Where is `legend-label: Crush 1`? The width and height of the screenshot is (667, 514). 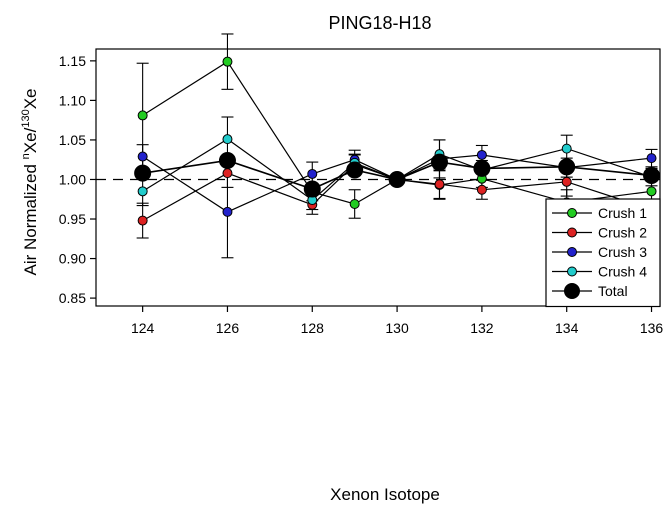 legend-label: Crush 1 is located at coordinates (622, 213).